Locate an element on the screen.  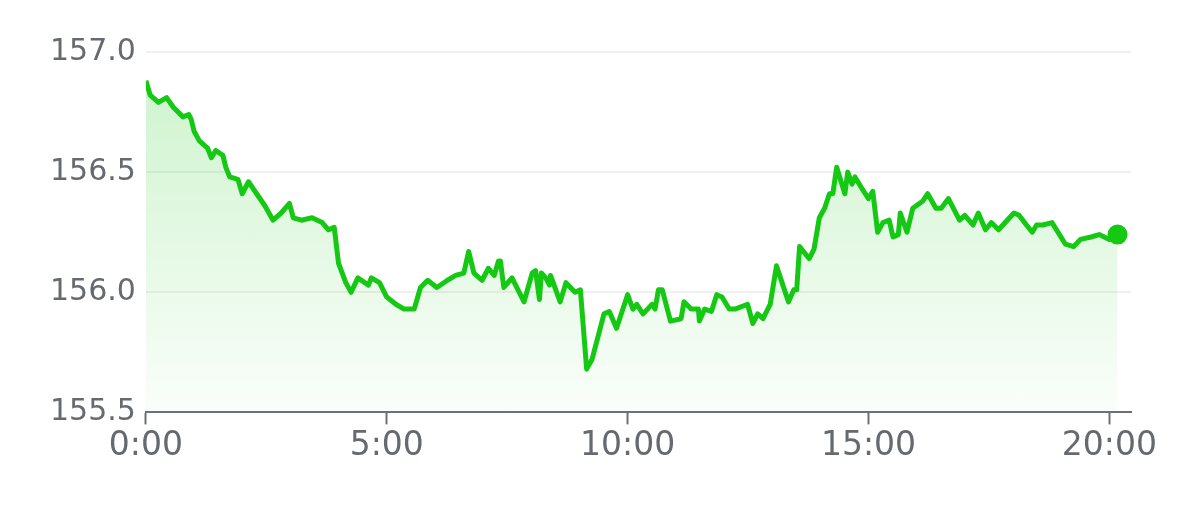
x-tick-label: 15:00 is located at coordinates (868, 443).